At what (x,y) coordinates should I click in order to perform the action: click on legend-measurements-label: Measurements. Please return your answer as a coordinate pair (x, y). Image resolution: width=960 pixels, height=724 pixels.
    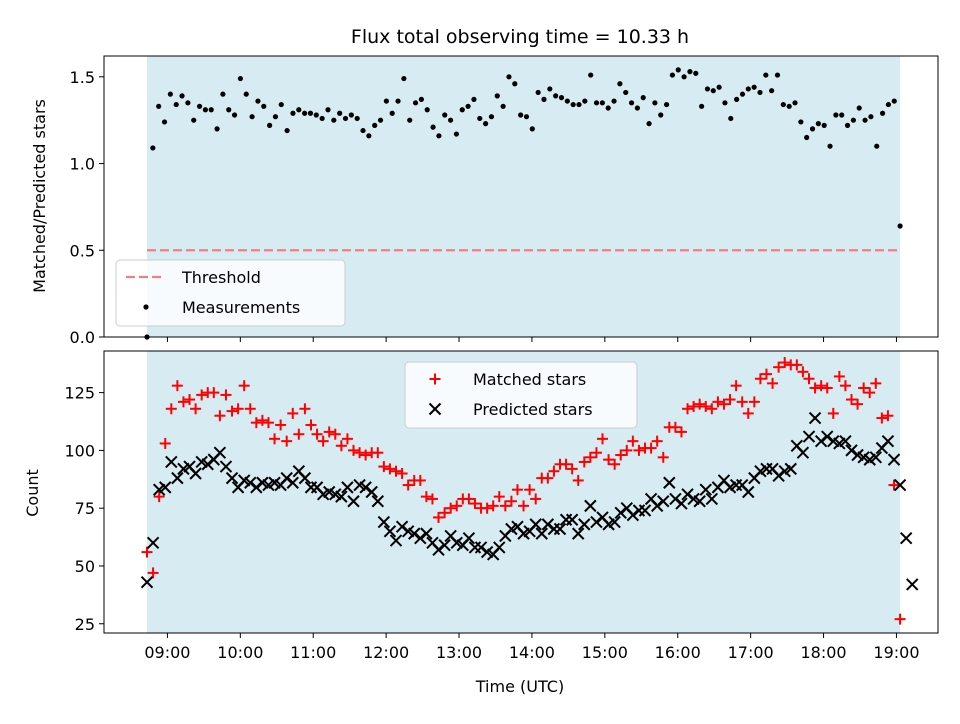
    Looking at the image, I should click on (241, 307).